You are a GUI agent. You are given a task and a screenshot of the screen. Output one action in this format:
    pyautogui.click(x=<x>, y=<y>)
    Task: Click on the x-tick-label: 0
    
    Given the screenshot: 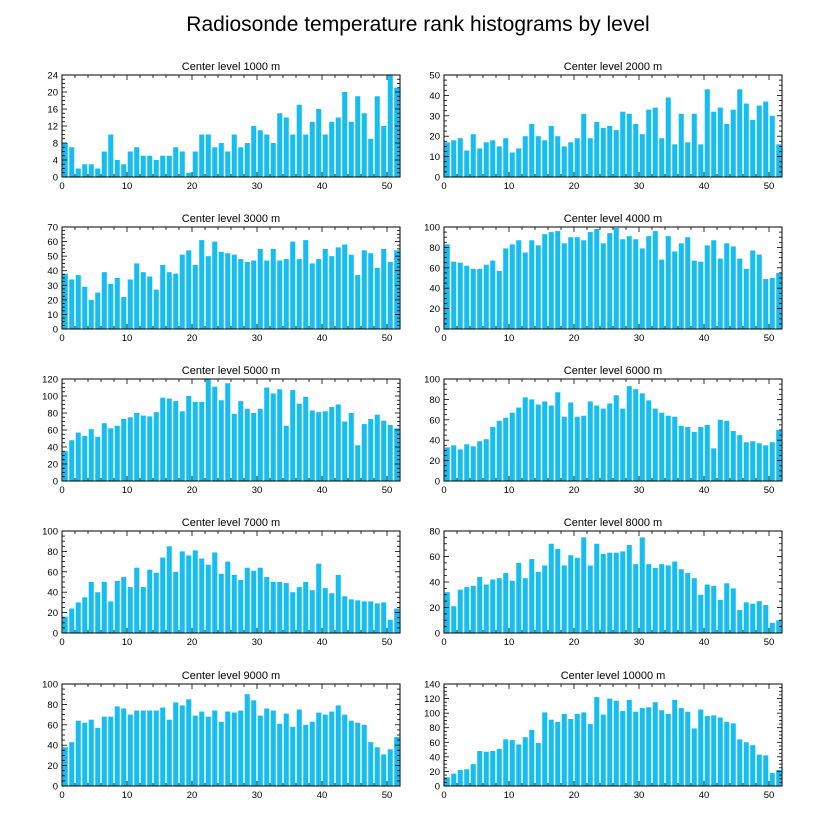 What is the action you would take?
    pyautogui.click(x=61, y=642)
    